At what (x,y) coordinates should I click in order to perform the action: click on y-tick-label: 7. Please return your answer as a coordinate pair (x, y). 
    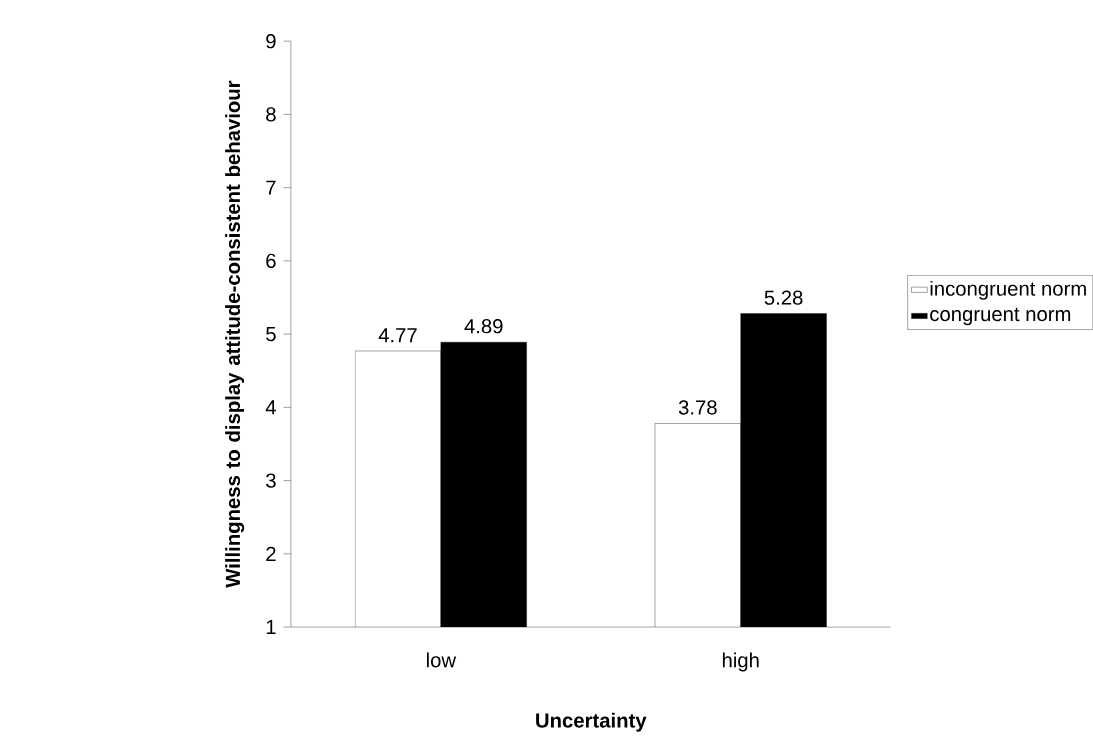
    Looking at the image, I should click on (271, 187).